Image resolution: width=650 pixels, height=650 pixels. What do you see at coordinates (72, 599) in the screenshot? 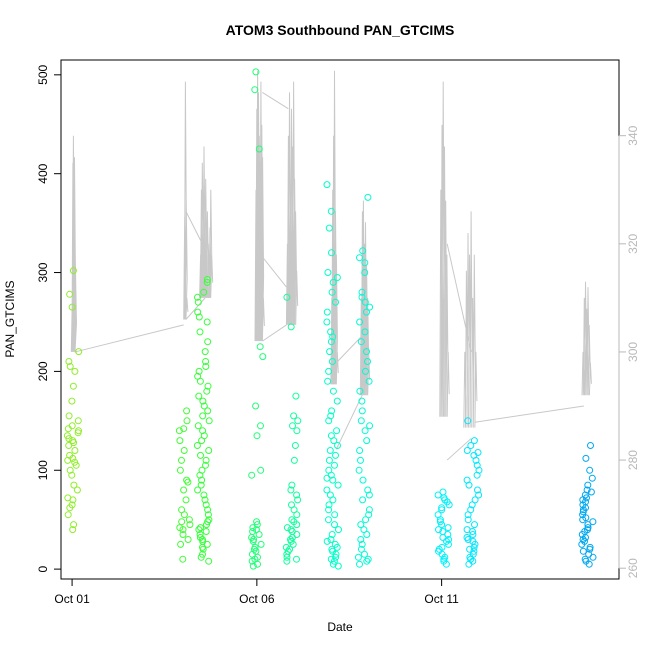
I see `x-tick-label: Oct 01` at bounding box center [72, 599].